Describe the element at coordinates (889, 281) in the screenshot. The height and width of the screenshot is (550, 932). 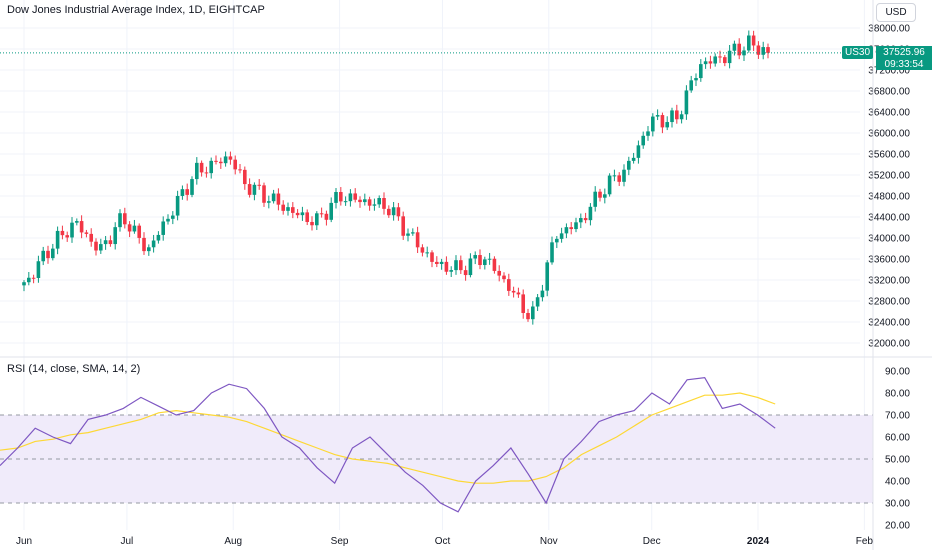
I see `y-tick-label: 33200.00` at that location.